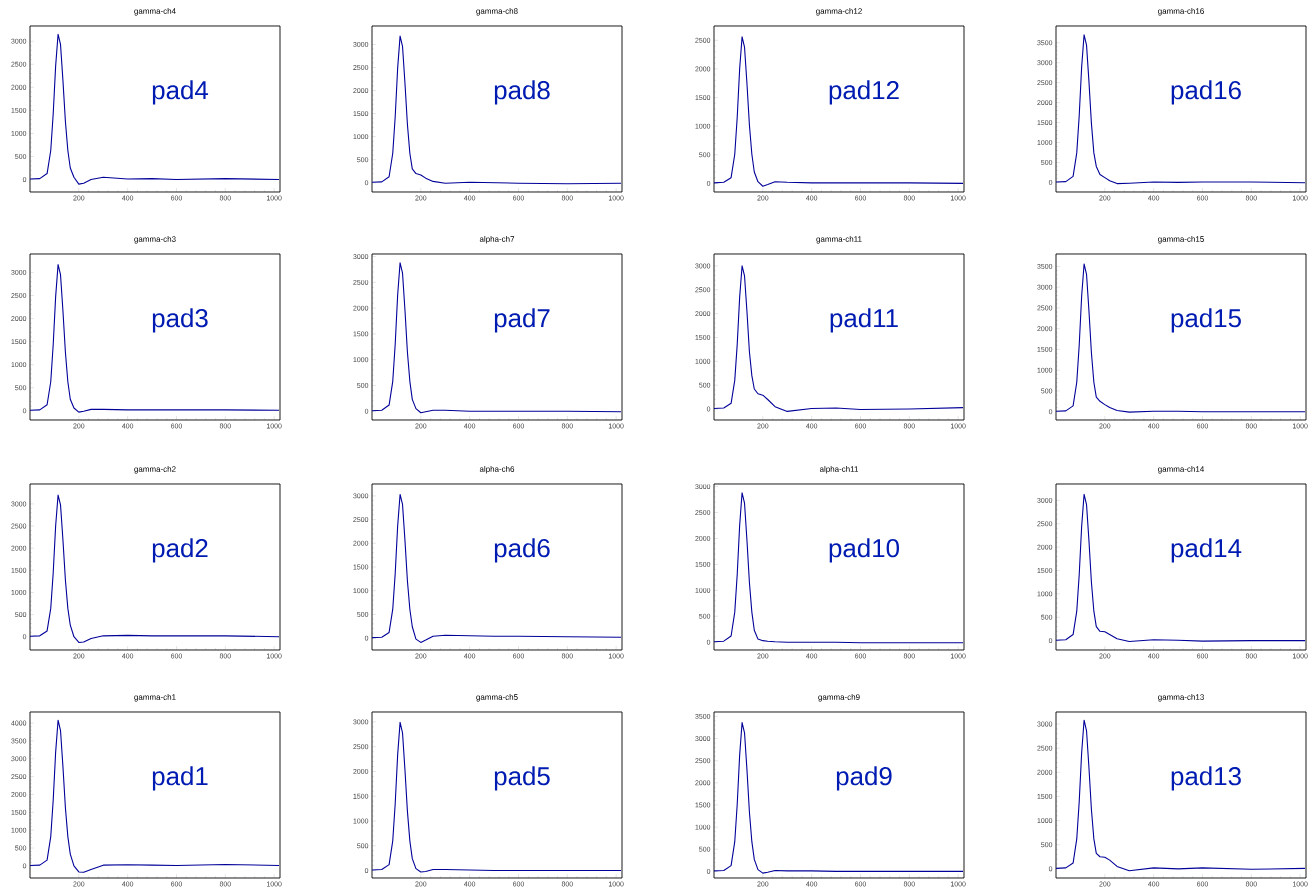 The width and height of the screenshot is (1314, 891). What do you see at coordinates (1206, 778) in the screenshot?
I see `annotation: pad13` at bounding box center [1206, 778].